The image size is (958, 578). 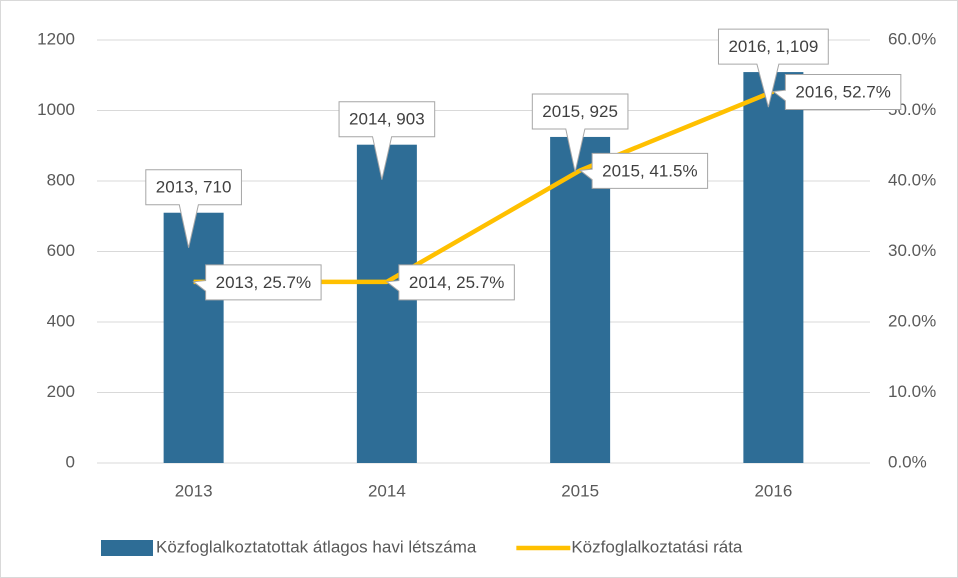 I want to click on y-tick-label: 200, so click(x=61, y=391).